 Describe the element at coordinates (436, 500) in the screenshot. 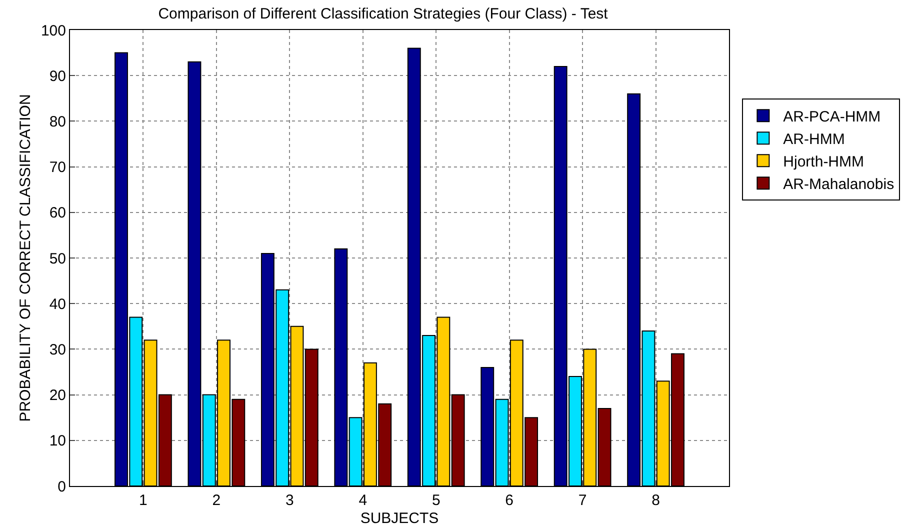

I see `x-tick-label: 5` at that location.